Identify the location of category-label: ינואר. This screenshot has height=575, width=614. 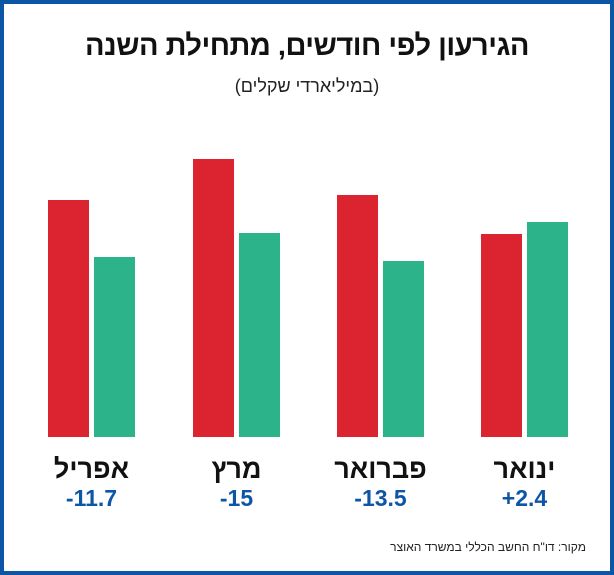
(525, 469).